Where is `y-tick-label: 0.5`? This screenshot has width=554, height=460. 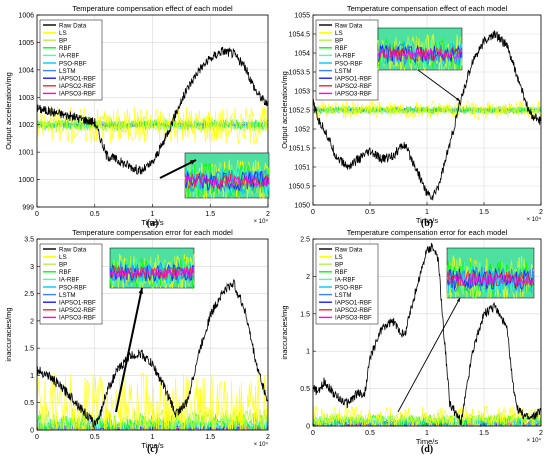
y-tick-label: 0.5 is located at coordinates (305, 389).